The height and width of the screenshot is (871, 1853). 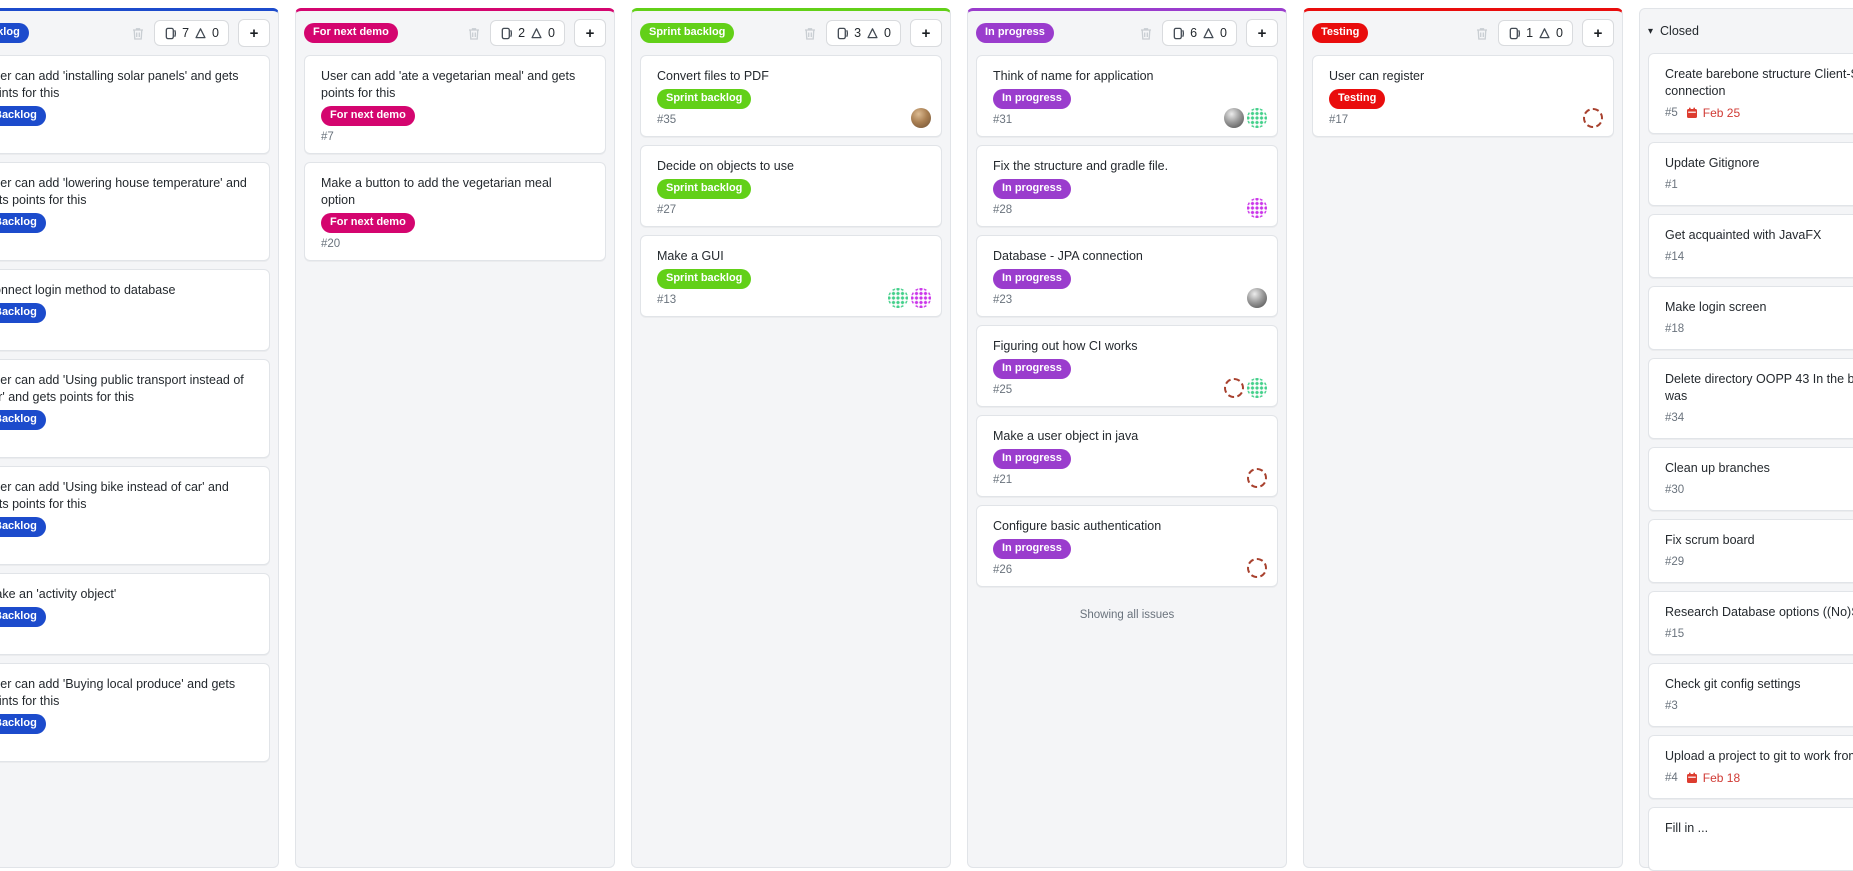 I want to click on card-title: Convert files to PDF, so click(x=713, y=76).